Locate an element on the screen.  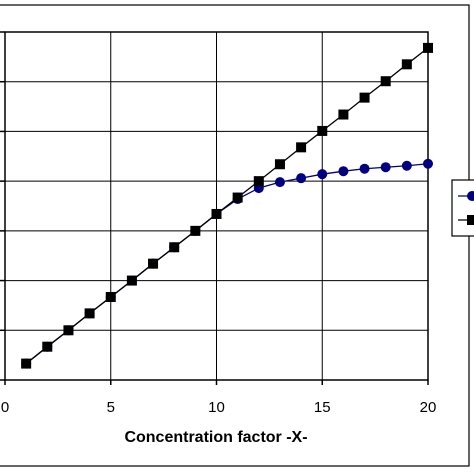
legend-box is located at coordinates (462, 208).